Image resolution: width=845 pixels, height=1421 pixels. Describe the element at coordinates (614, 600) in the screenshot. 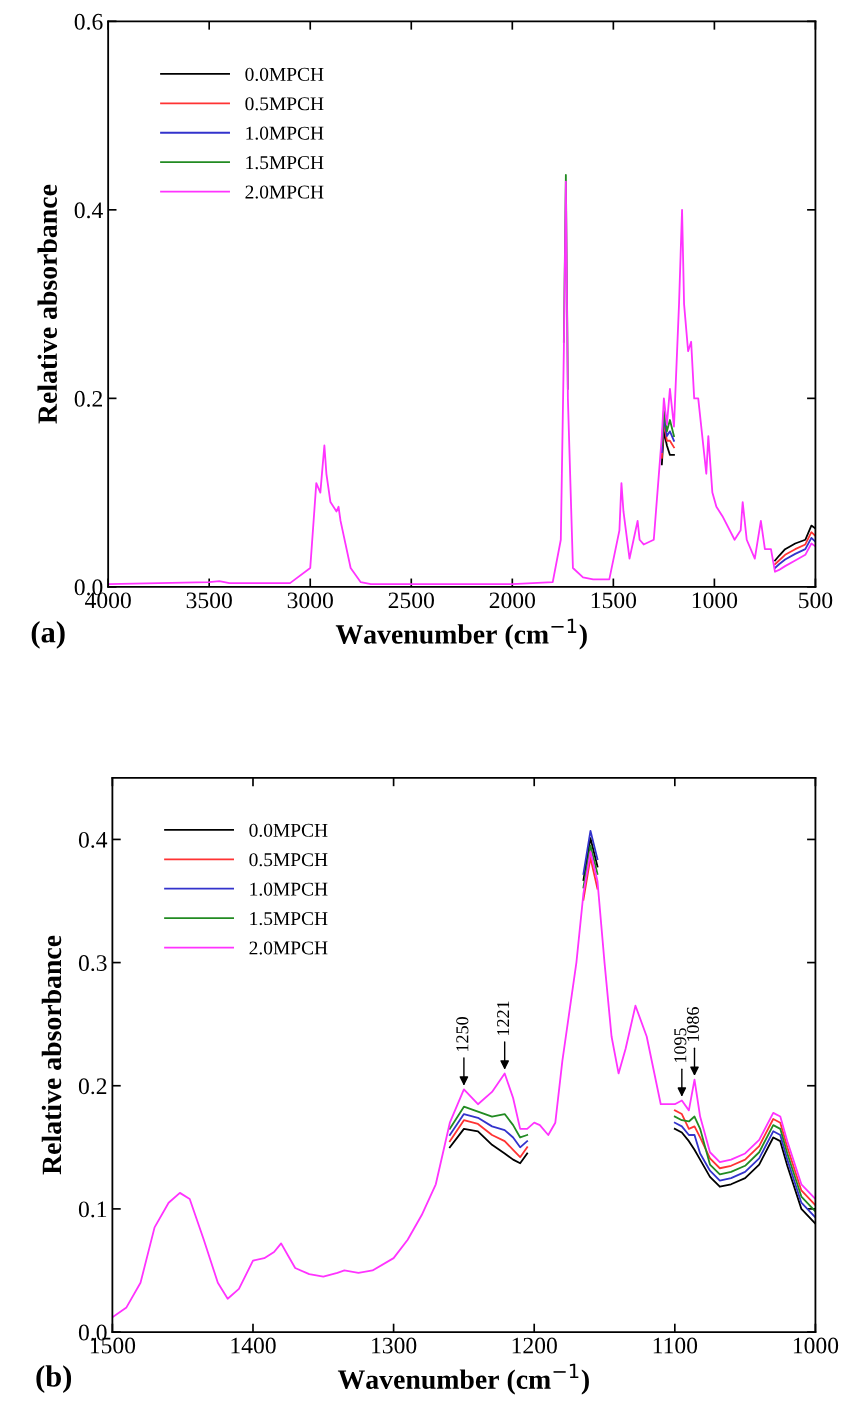

I see `x-tick-label: 1500` at that location.